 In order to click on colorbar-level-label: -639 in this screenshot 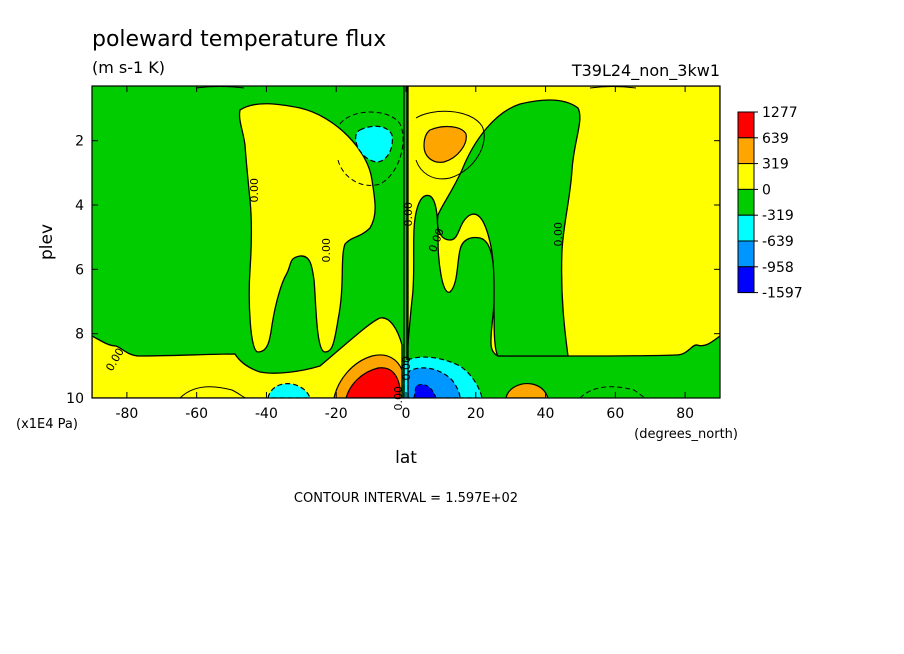, I will do `click(778, 242)`.